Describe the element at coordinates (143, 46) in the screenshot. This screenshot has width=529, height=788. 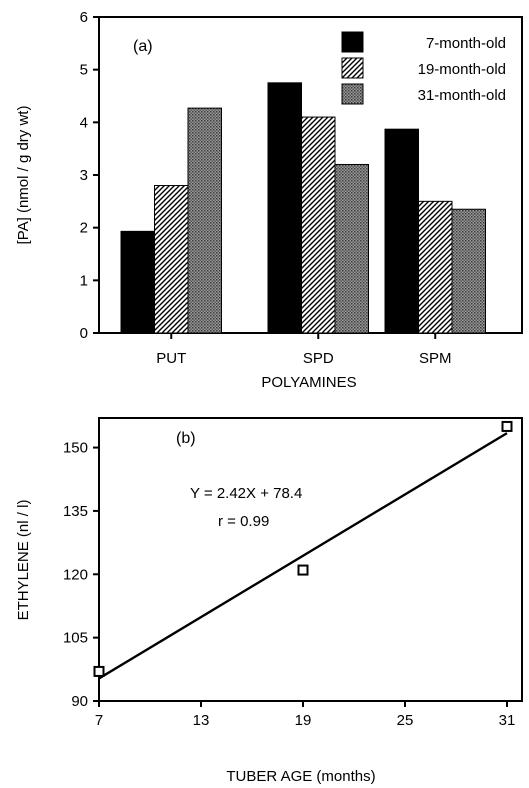
I see `panel-label: (a)` at that location.